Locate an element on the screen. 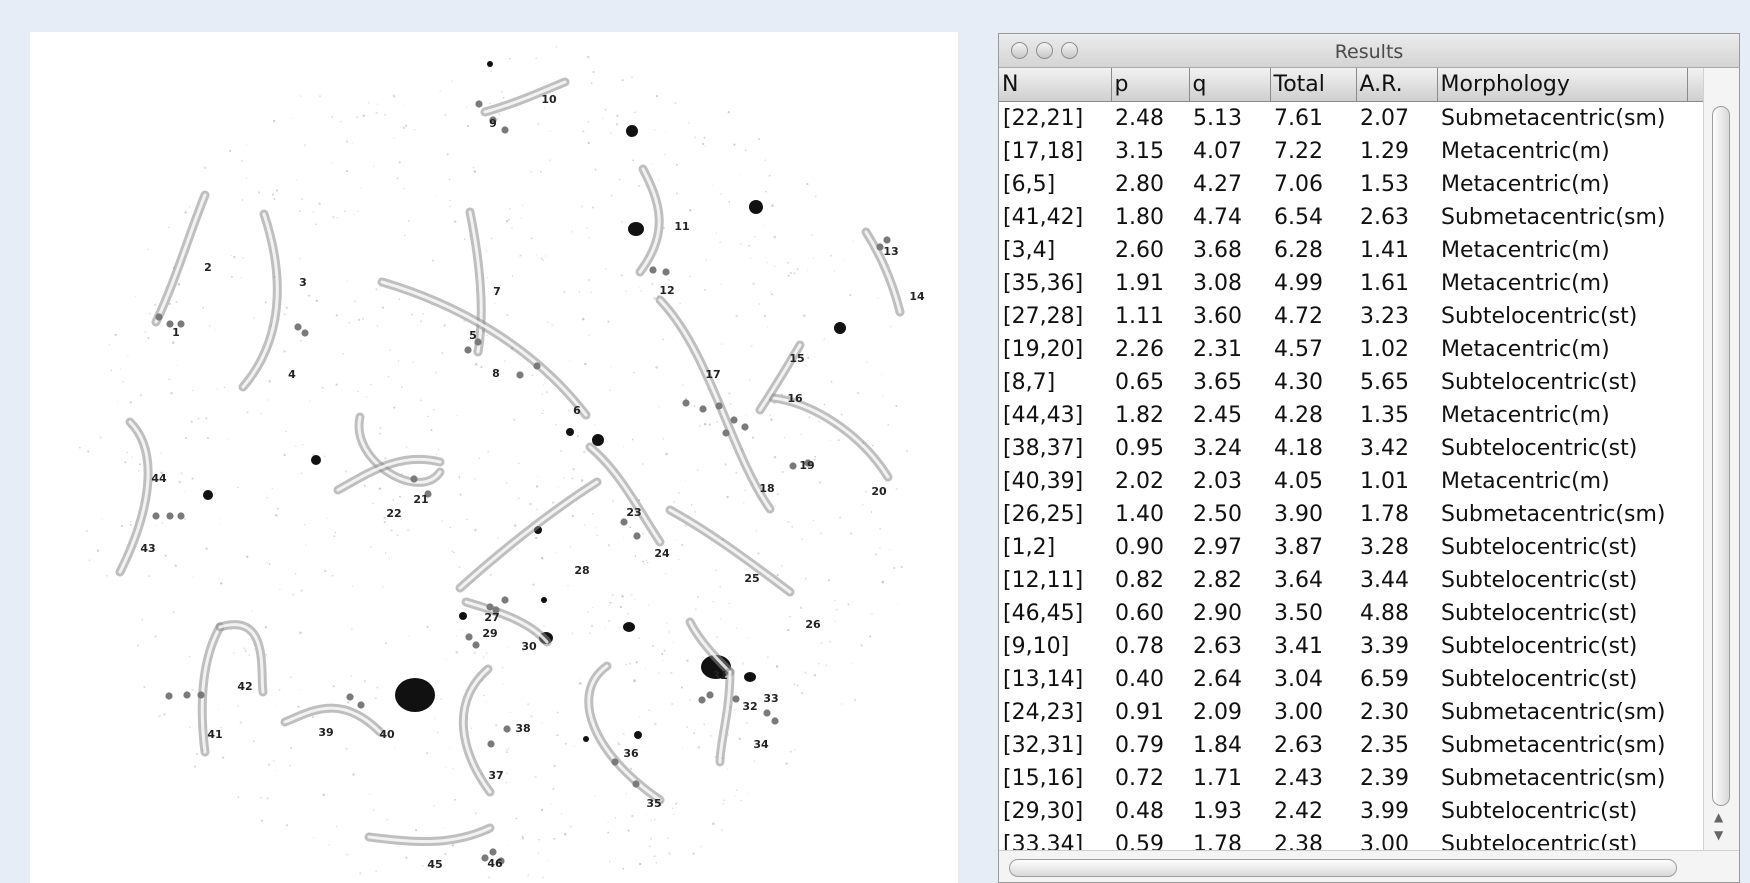 Image resolution: width=1750 pixels, height=883 pixels. cell-n: [24,23] is located at coordinates (1043, 712).